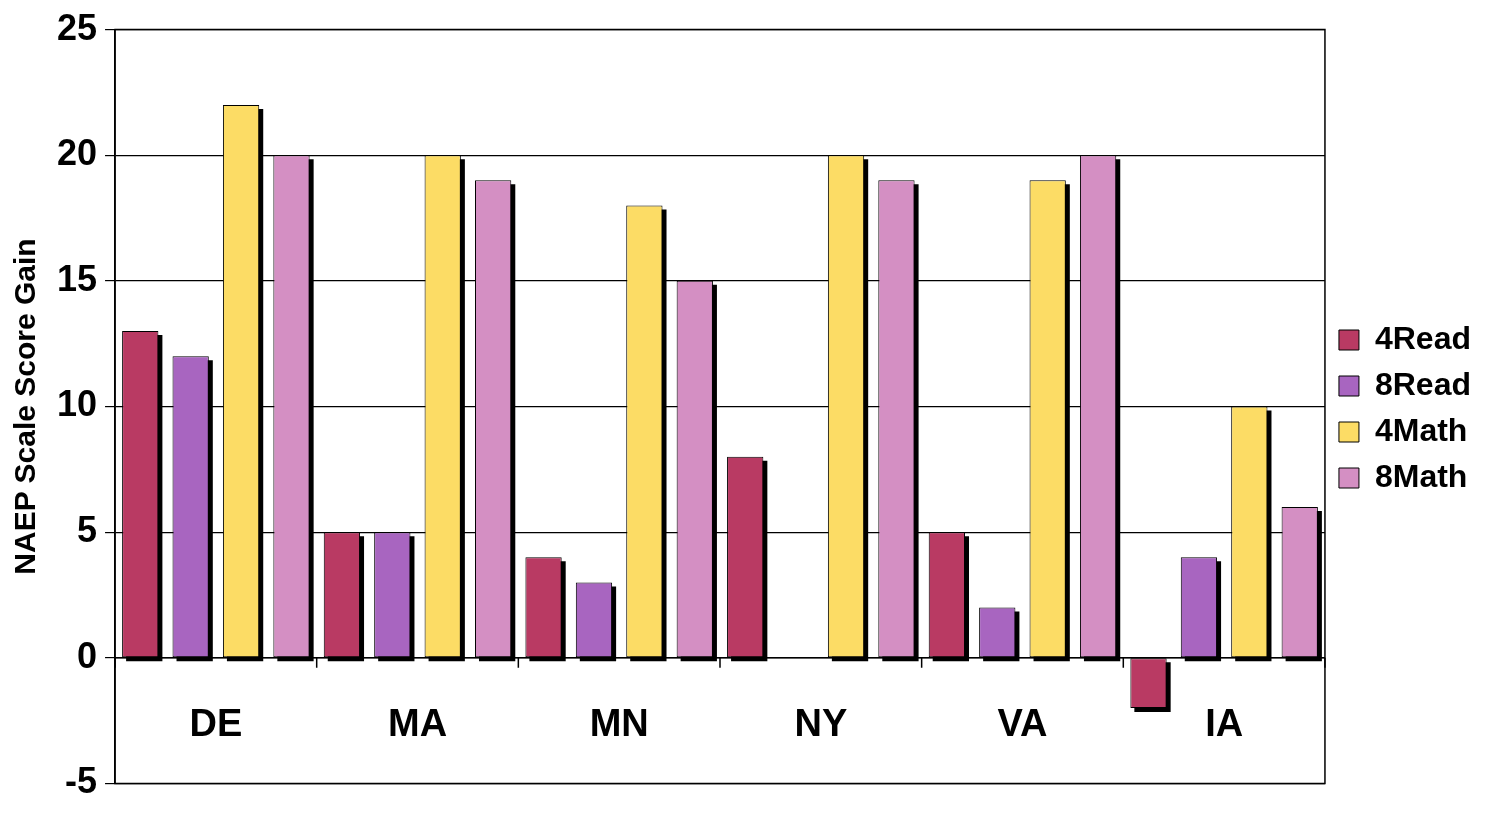 This screenshot has height=813, width=1486. I want to click on y-tick-label: 0, so click(87, 655).